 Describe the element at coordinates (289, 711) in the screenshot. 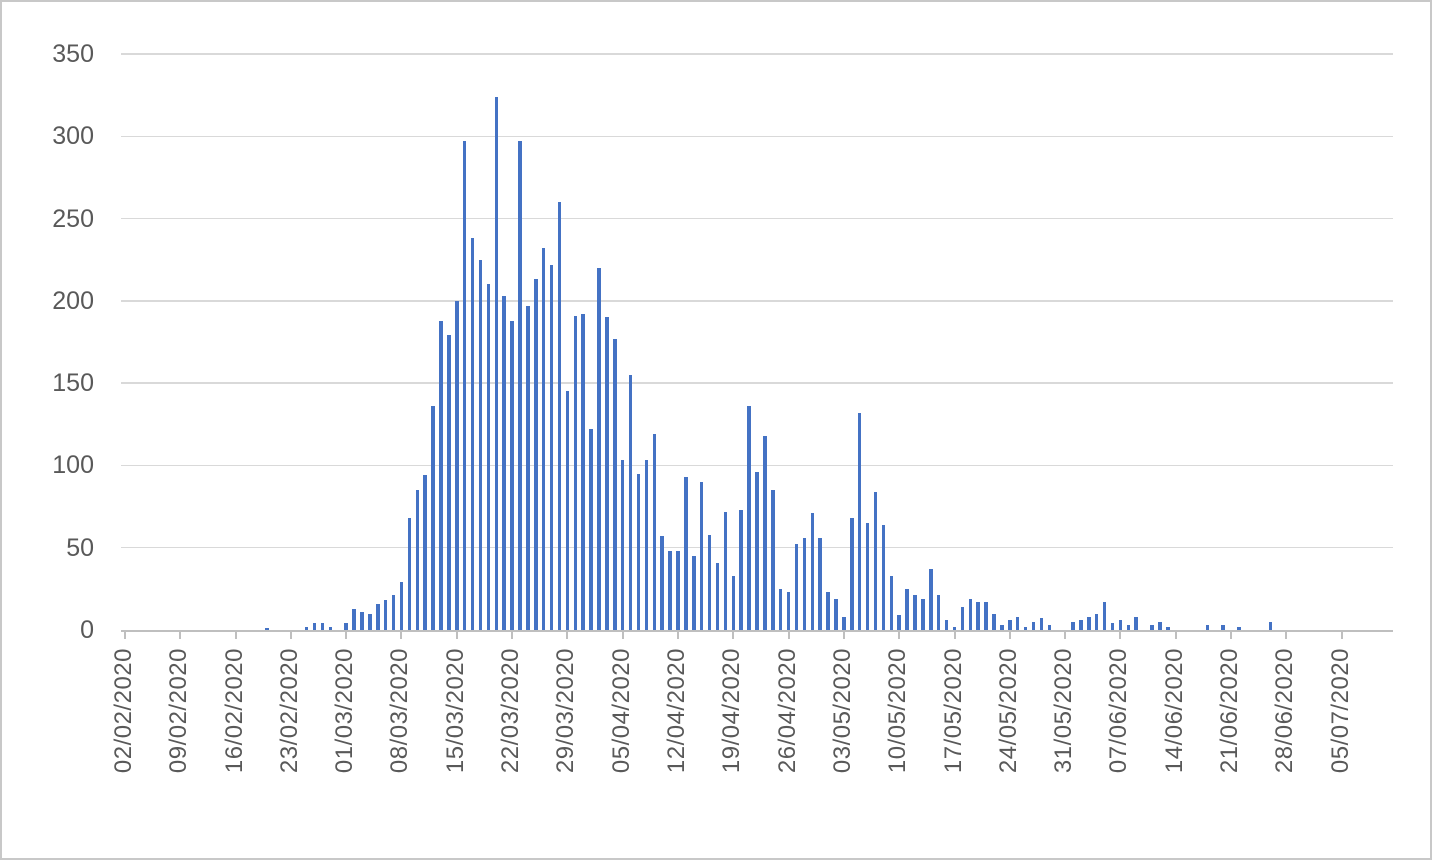

I see `x-axis-label: 23/02/2020` at that location.